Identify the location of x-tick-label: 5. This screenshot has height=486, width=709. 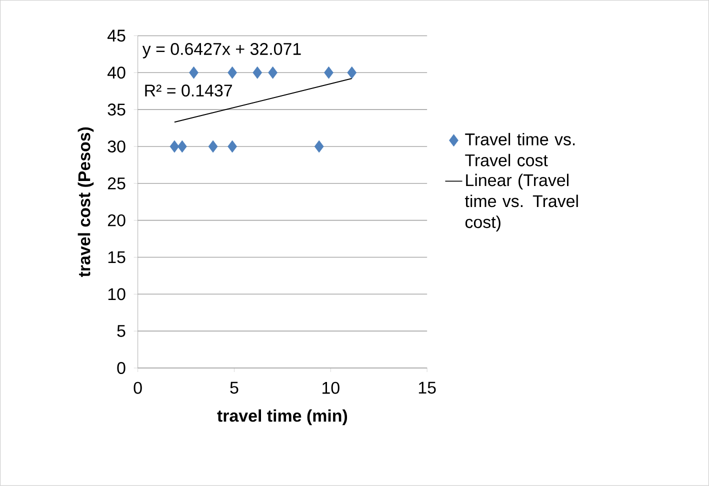
(234, 388).